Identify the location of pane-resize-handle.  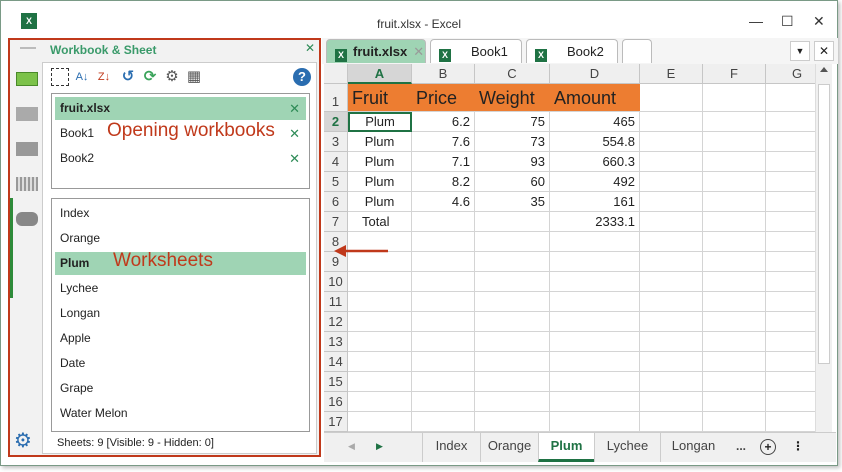
(11, 248).